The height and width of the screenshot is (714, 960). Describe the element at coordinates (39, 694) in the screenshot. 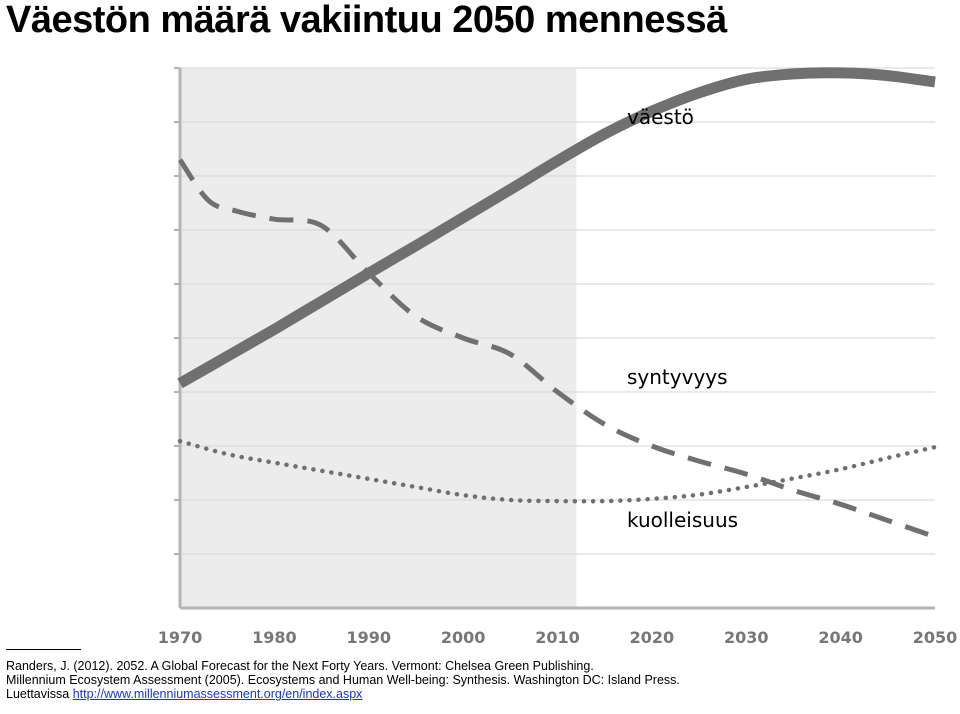

I see `availability-prefix: Luettavissa` at that location.